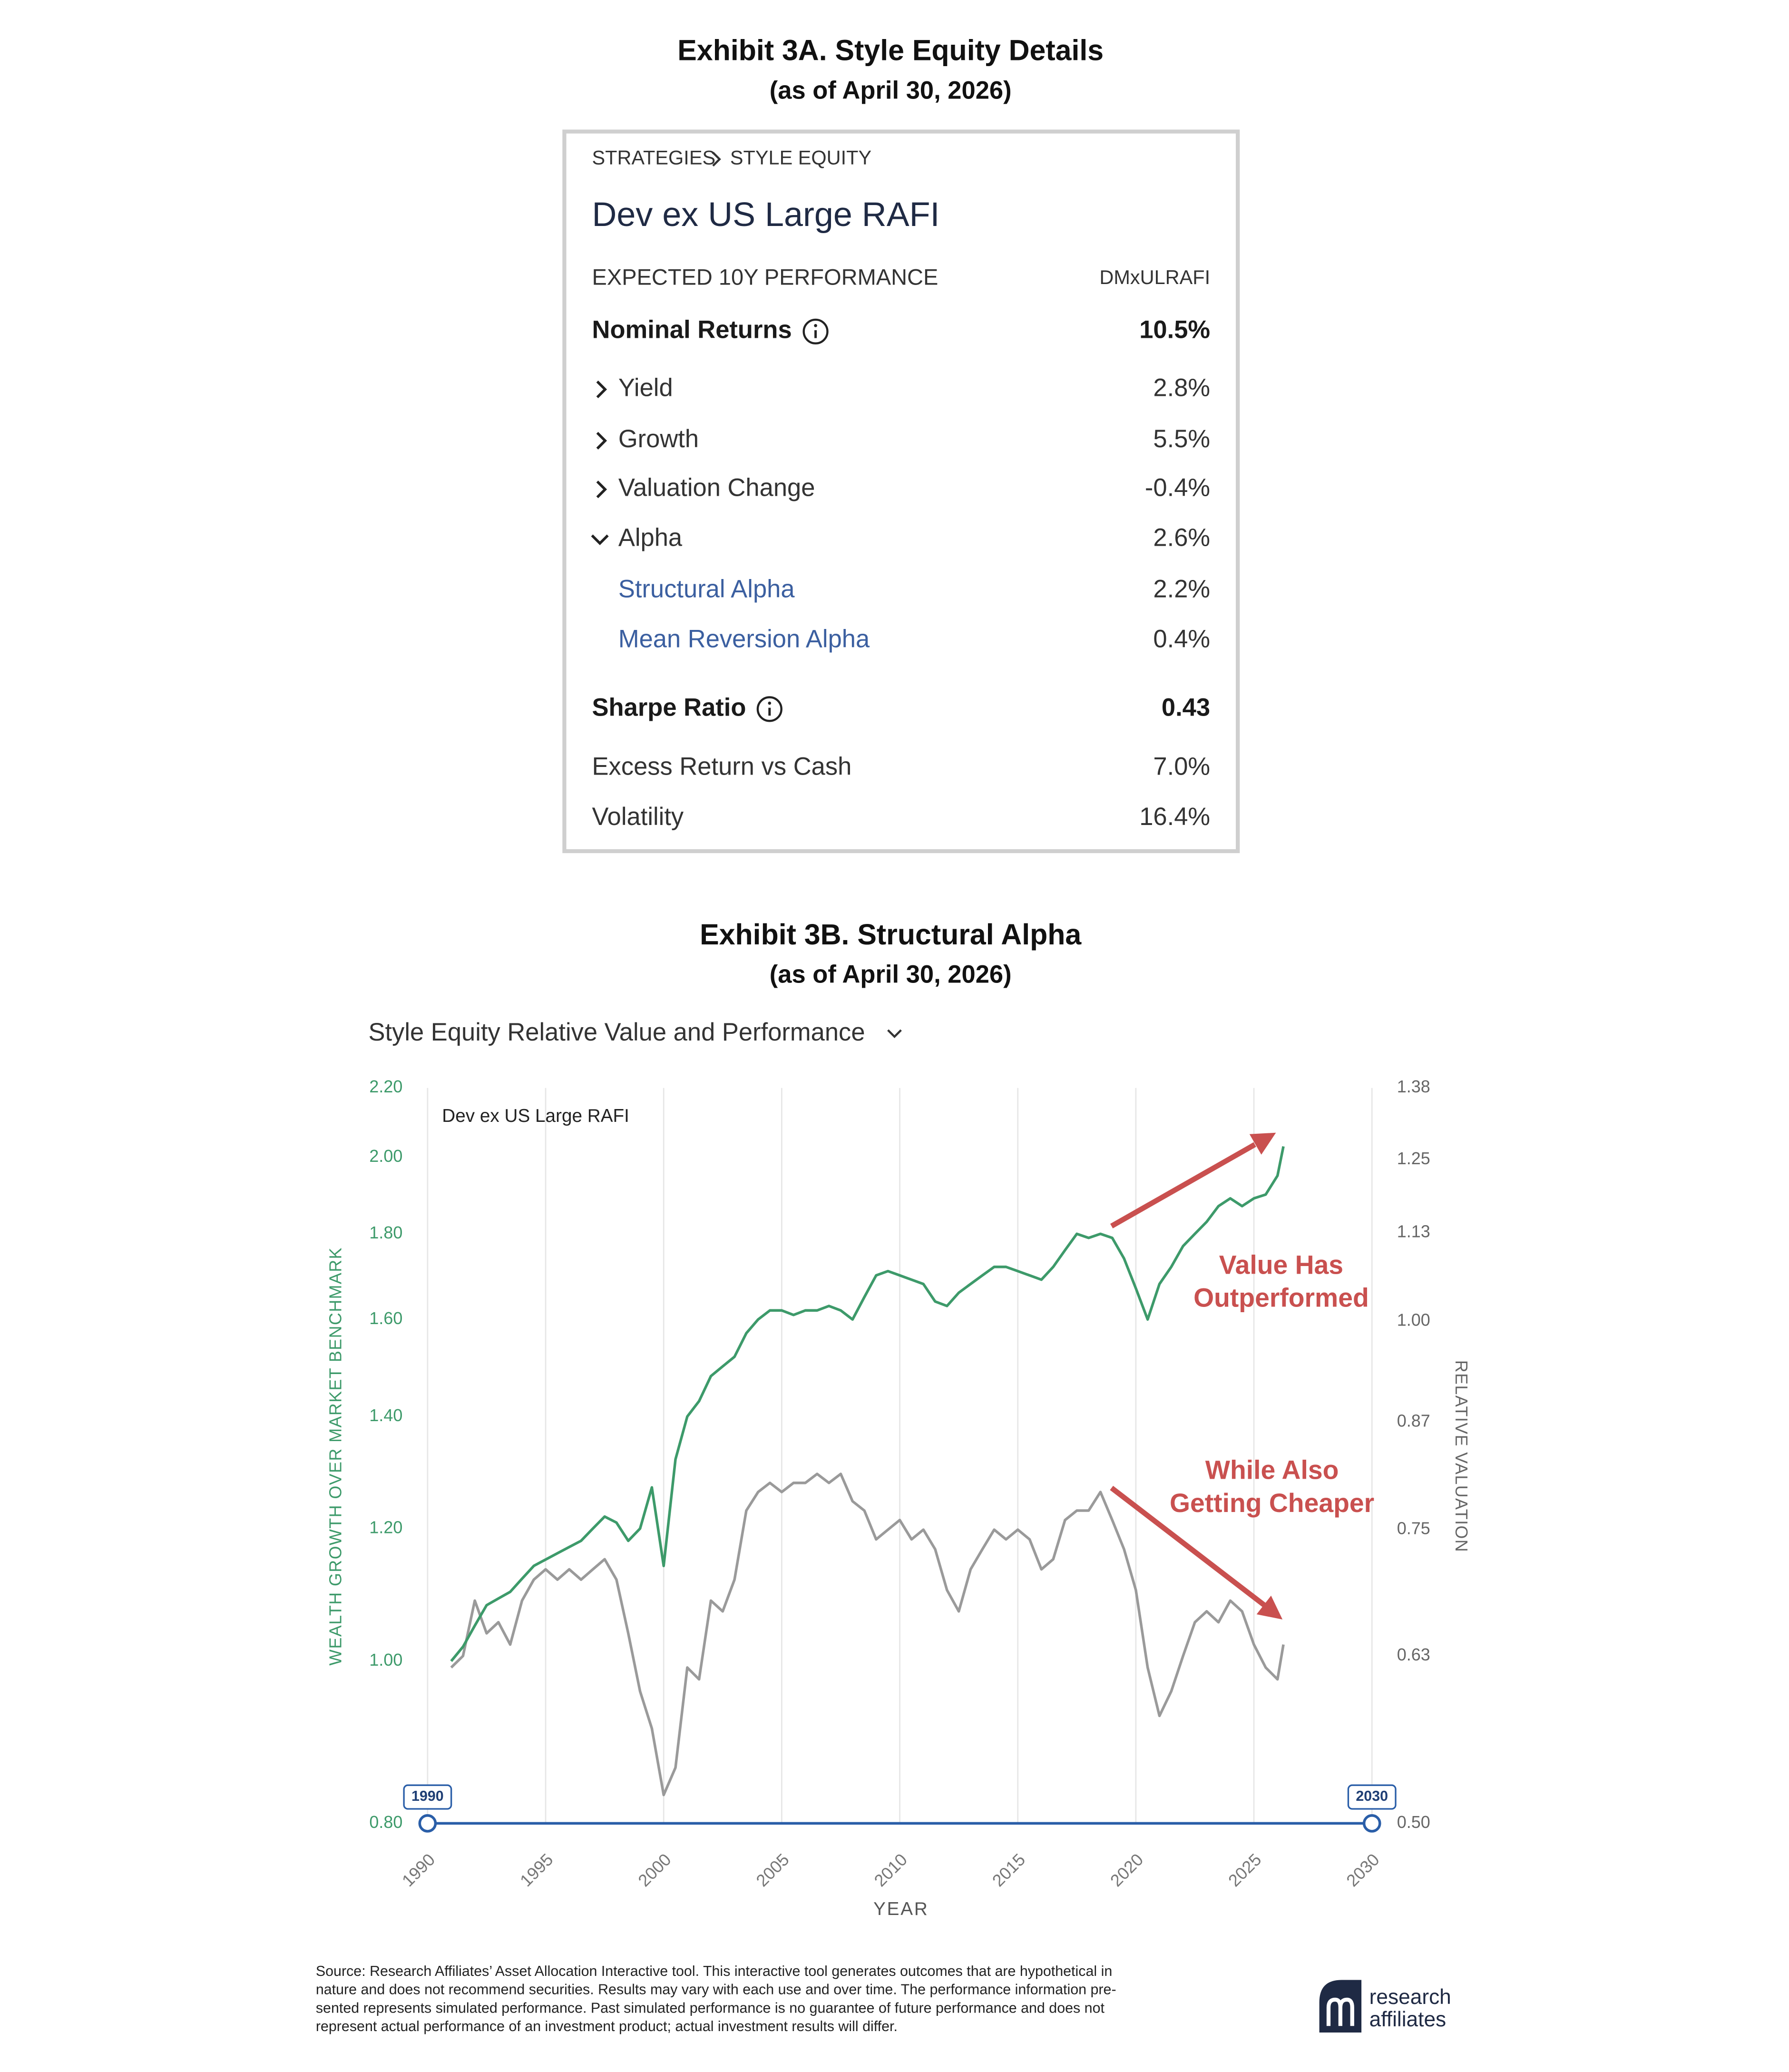 This screenshot has width=1789, height=2072. I want to click on breadcrumb-item: STYLE EQUITY, so click(800, 158).